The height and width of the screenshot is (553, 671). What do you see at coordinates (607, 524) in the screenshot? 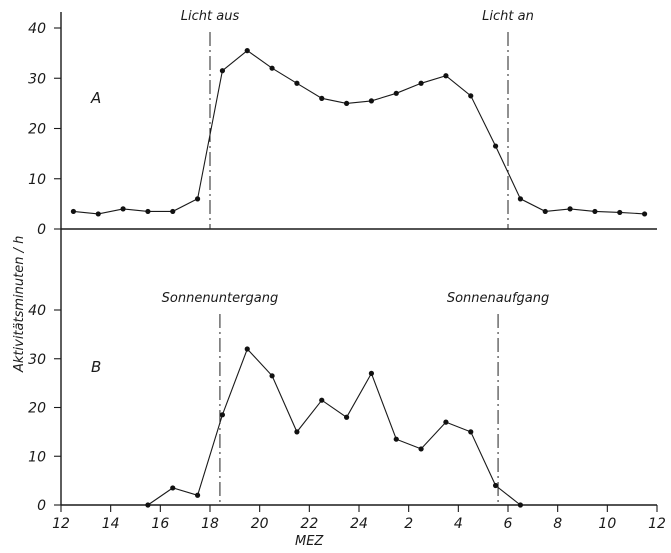
I see `x-tick-label: 10` at bounding box center [607, 524].